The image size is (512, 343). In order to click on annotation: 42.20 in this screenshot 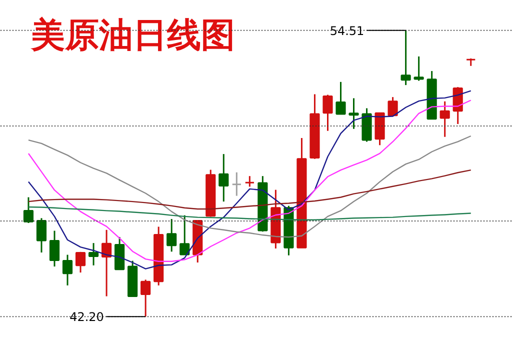, I will do `click(87, 317)`.